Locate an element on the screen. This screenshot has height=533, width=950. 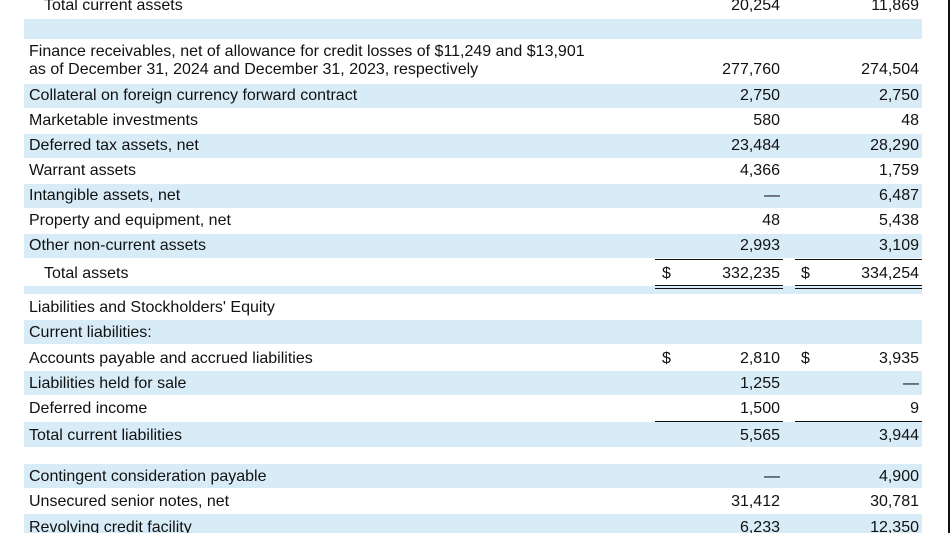
value-2024: 5,565 is located at coordinates (759, 435).